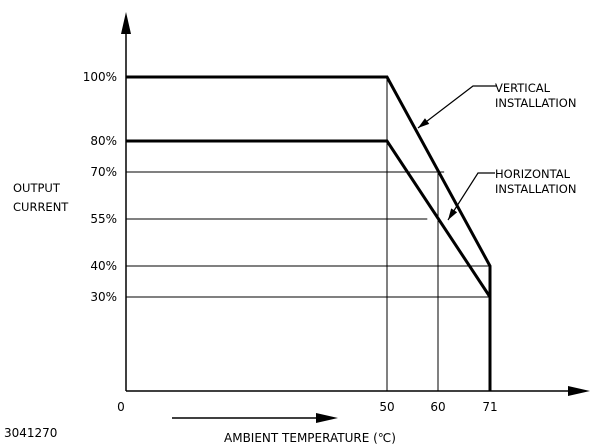 The width and height of the screenshot is (597, 446). I want to click on figure-id: 3041270, so click(30, 433).